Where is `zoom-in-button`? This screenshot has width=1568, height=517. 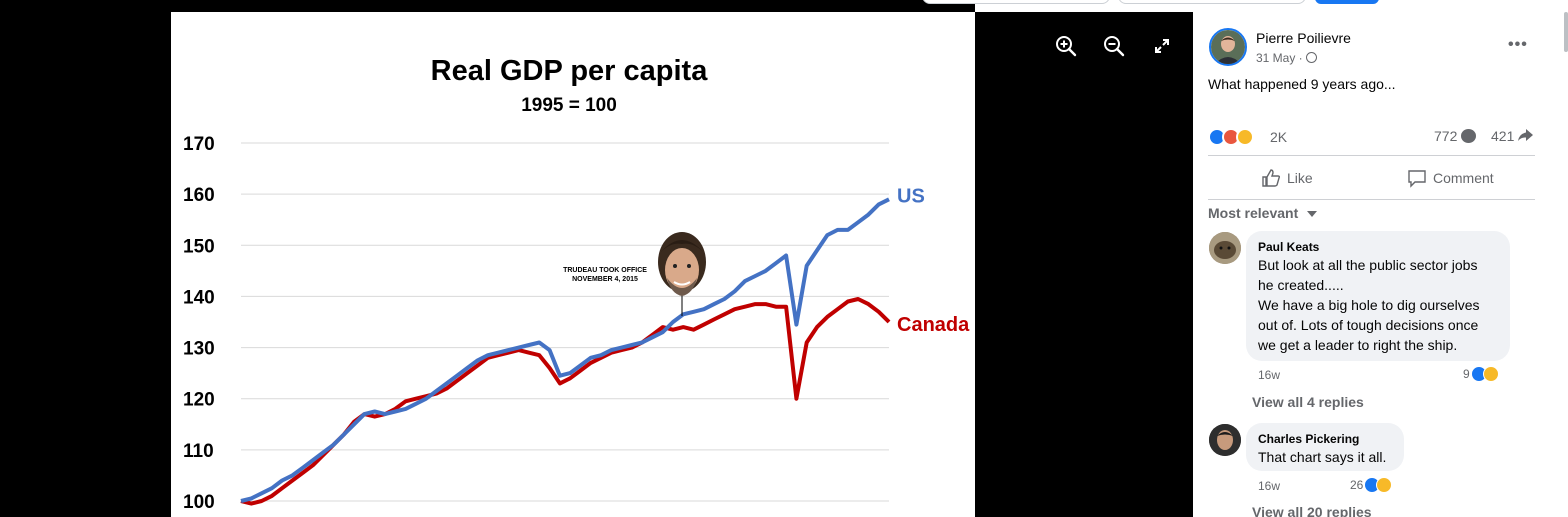
zoom-in-button is located at coordinates (1066, 46).